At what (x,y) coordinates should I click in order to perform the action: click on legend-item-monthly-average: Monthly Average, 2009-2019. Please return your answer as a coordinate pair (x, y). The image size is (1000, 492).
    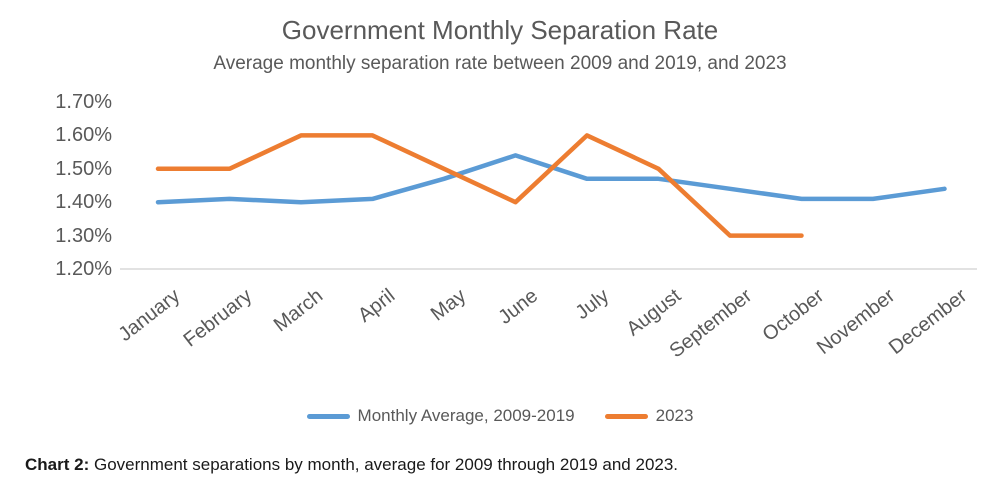
    Looking at the image, I should click on (440, 416).